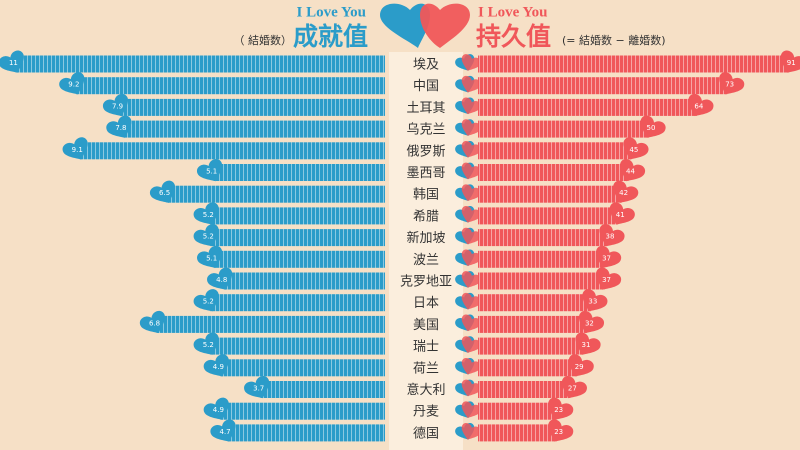  Describe the element at coordinates (120, 128) in the screenshot. I see `value-label: 7.8` at that location.